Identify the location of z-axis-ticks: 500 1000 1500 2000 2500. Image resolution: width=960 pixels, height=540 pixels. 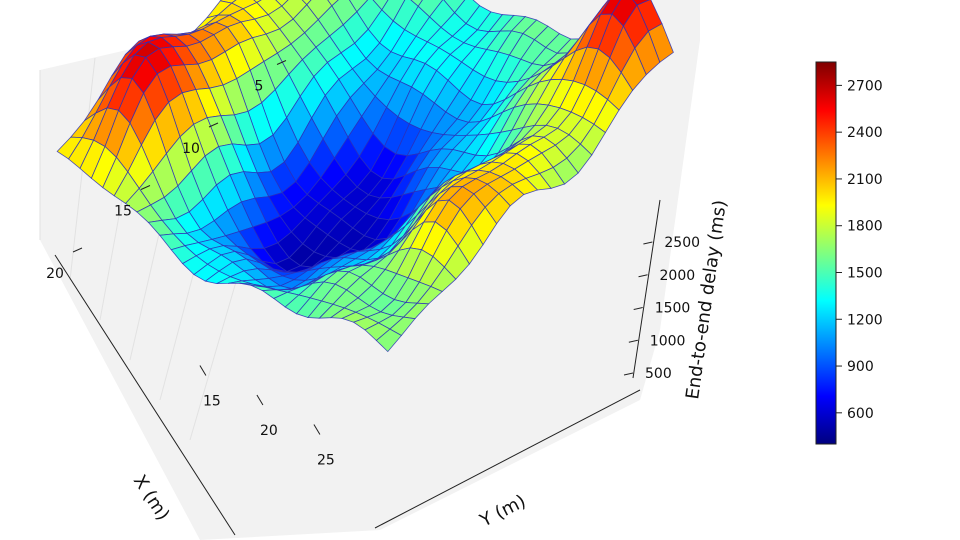
(661, 308).